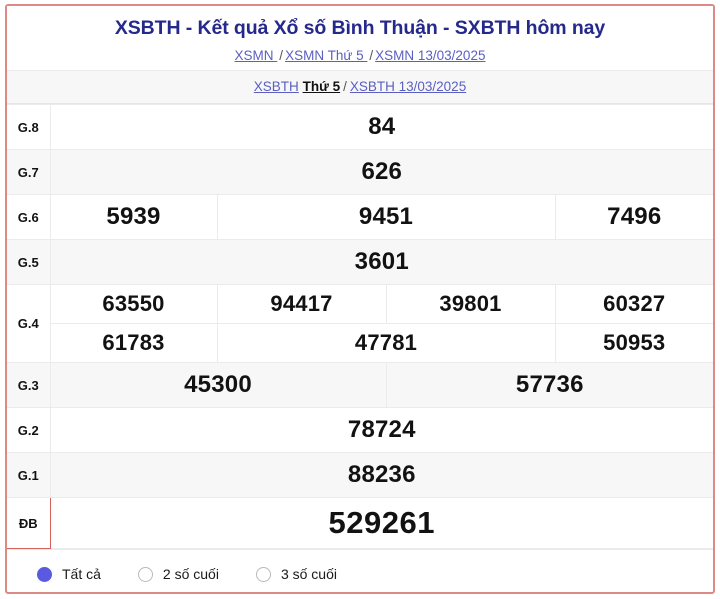  What do you see at coordinates (633, 343) in the screenshot?
I see `prize-value-g4-7: 50953` at bounding box center [633, 343].